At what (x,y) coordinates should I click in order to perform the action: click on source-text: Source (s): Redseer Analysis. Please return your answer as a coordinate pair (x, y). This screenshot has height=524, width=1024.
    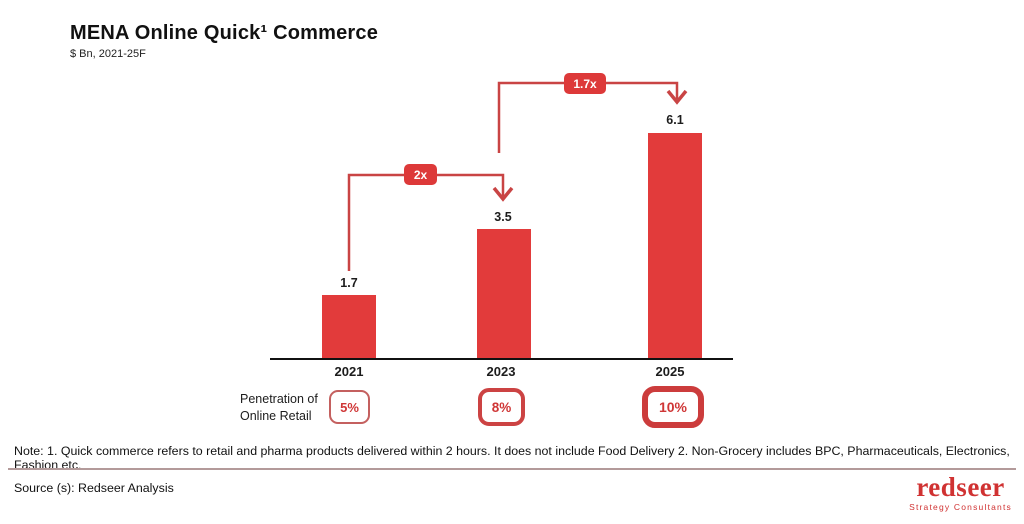
    Looking at the image, I should click on (94, 488).